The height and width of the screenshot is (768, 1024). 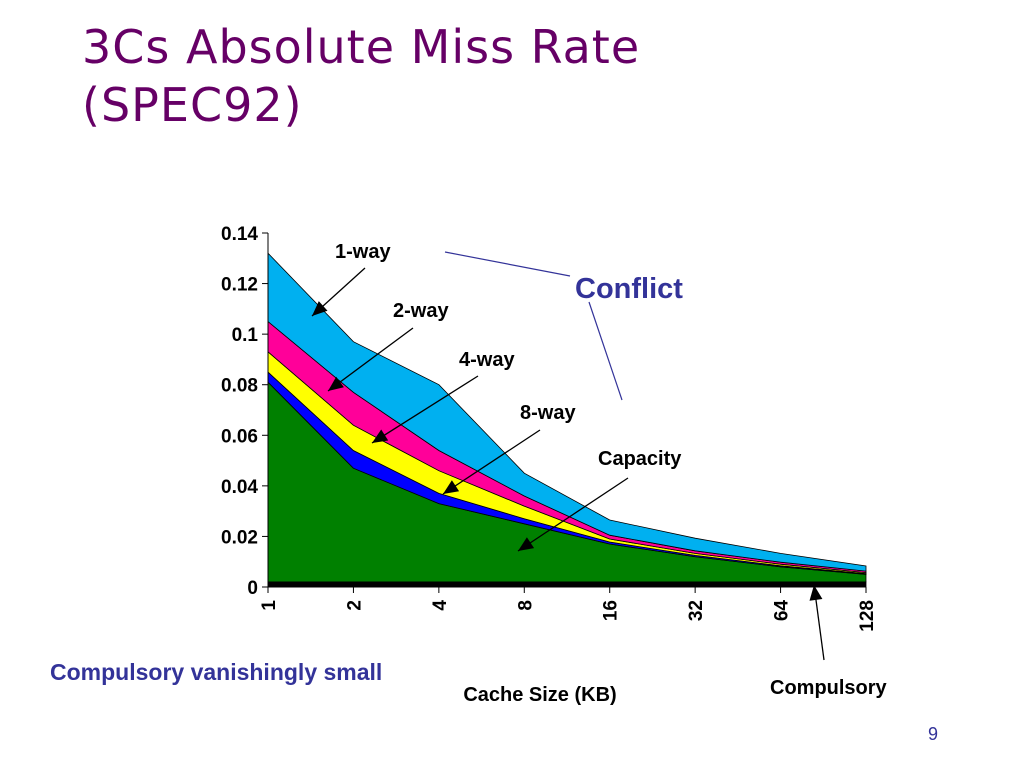 What do you see at coordinates (487, 360) in the screenshot?
I see `label-4-way: 4-way` at bounding box center [487, 360].